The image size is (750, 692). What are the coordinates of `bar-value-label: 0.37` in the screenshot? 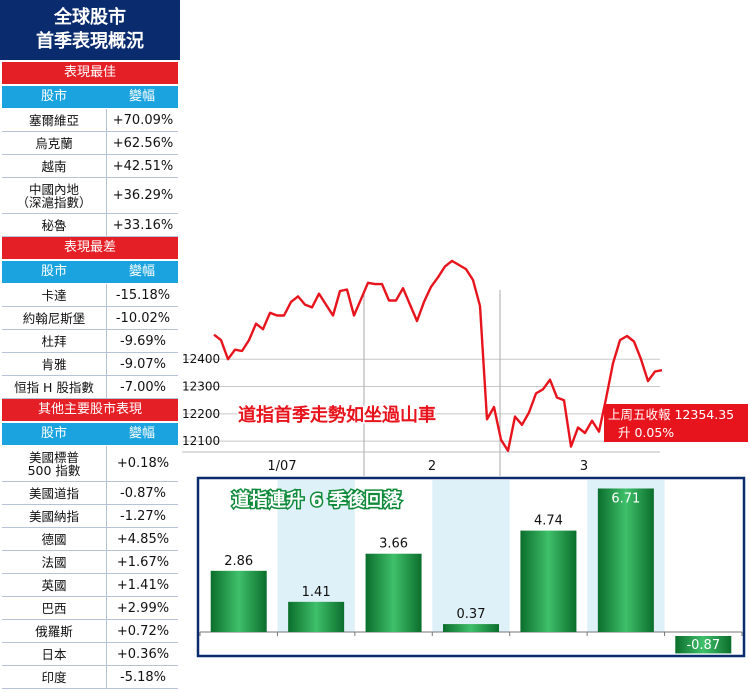 It's located at (471, 614).